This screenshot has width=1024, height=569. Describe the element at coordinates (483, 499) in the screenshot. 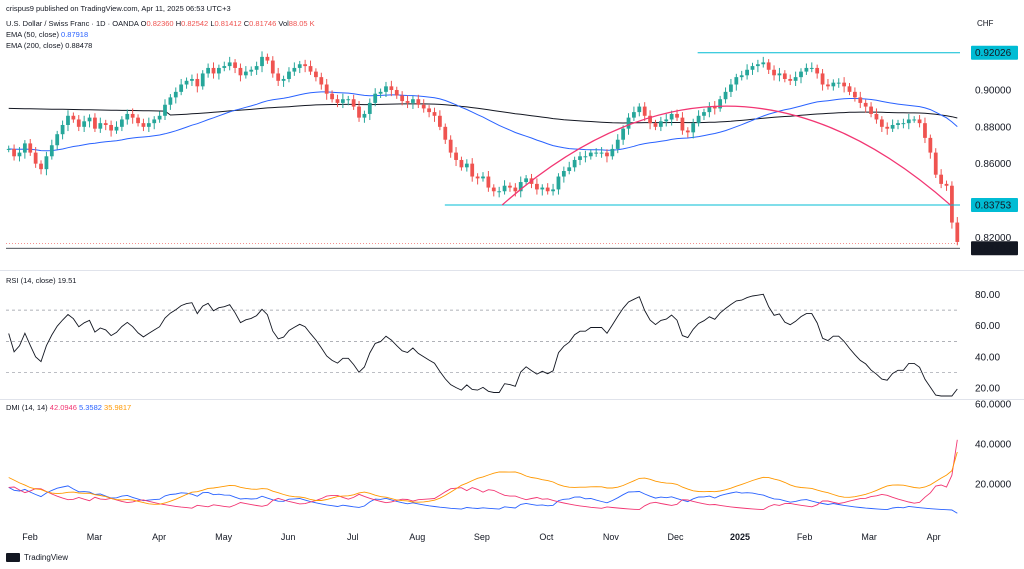

I see `di-plus-line` at that location.